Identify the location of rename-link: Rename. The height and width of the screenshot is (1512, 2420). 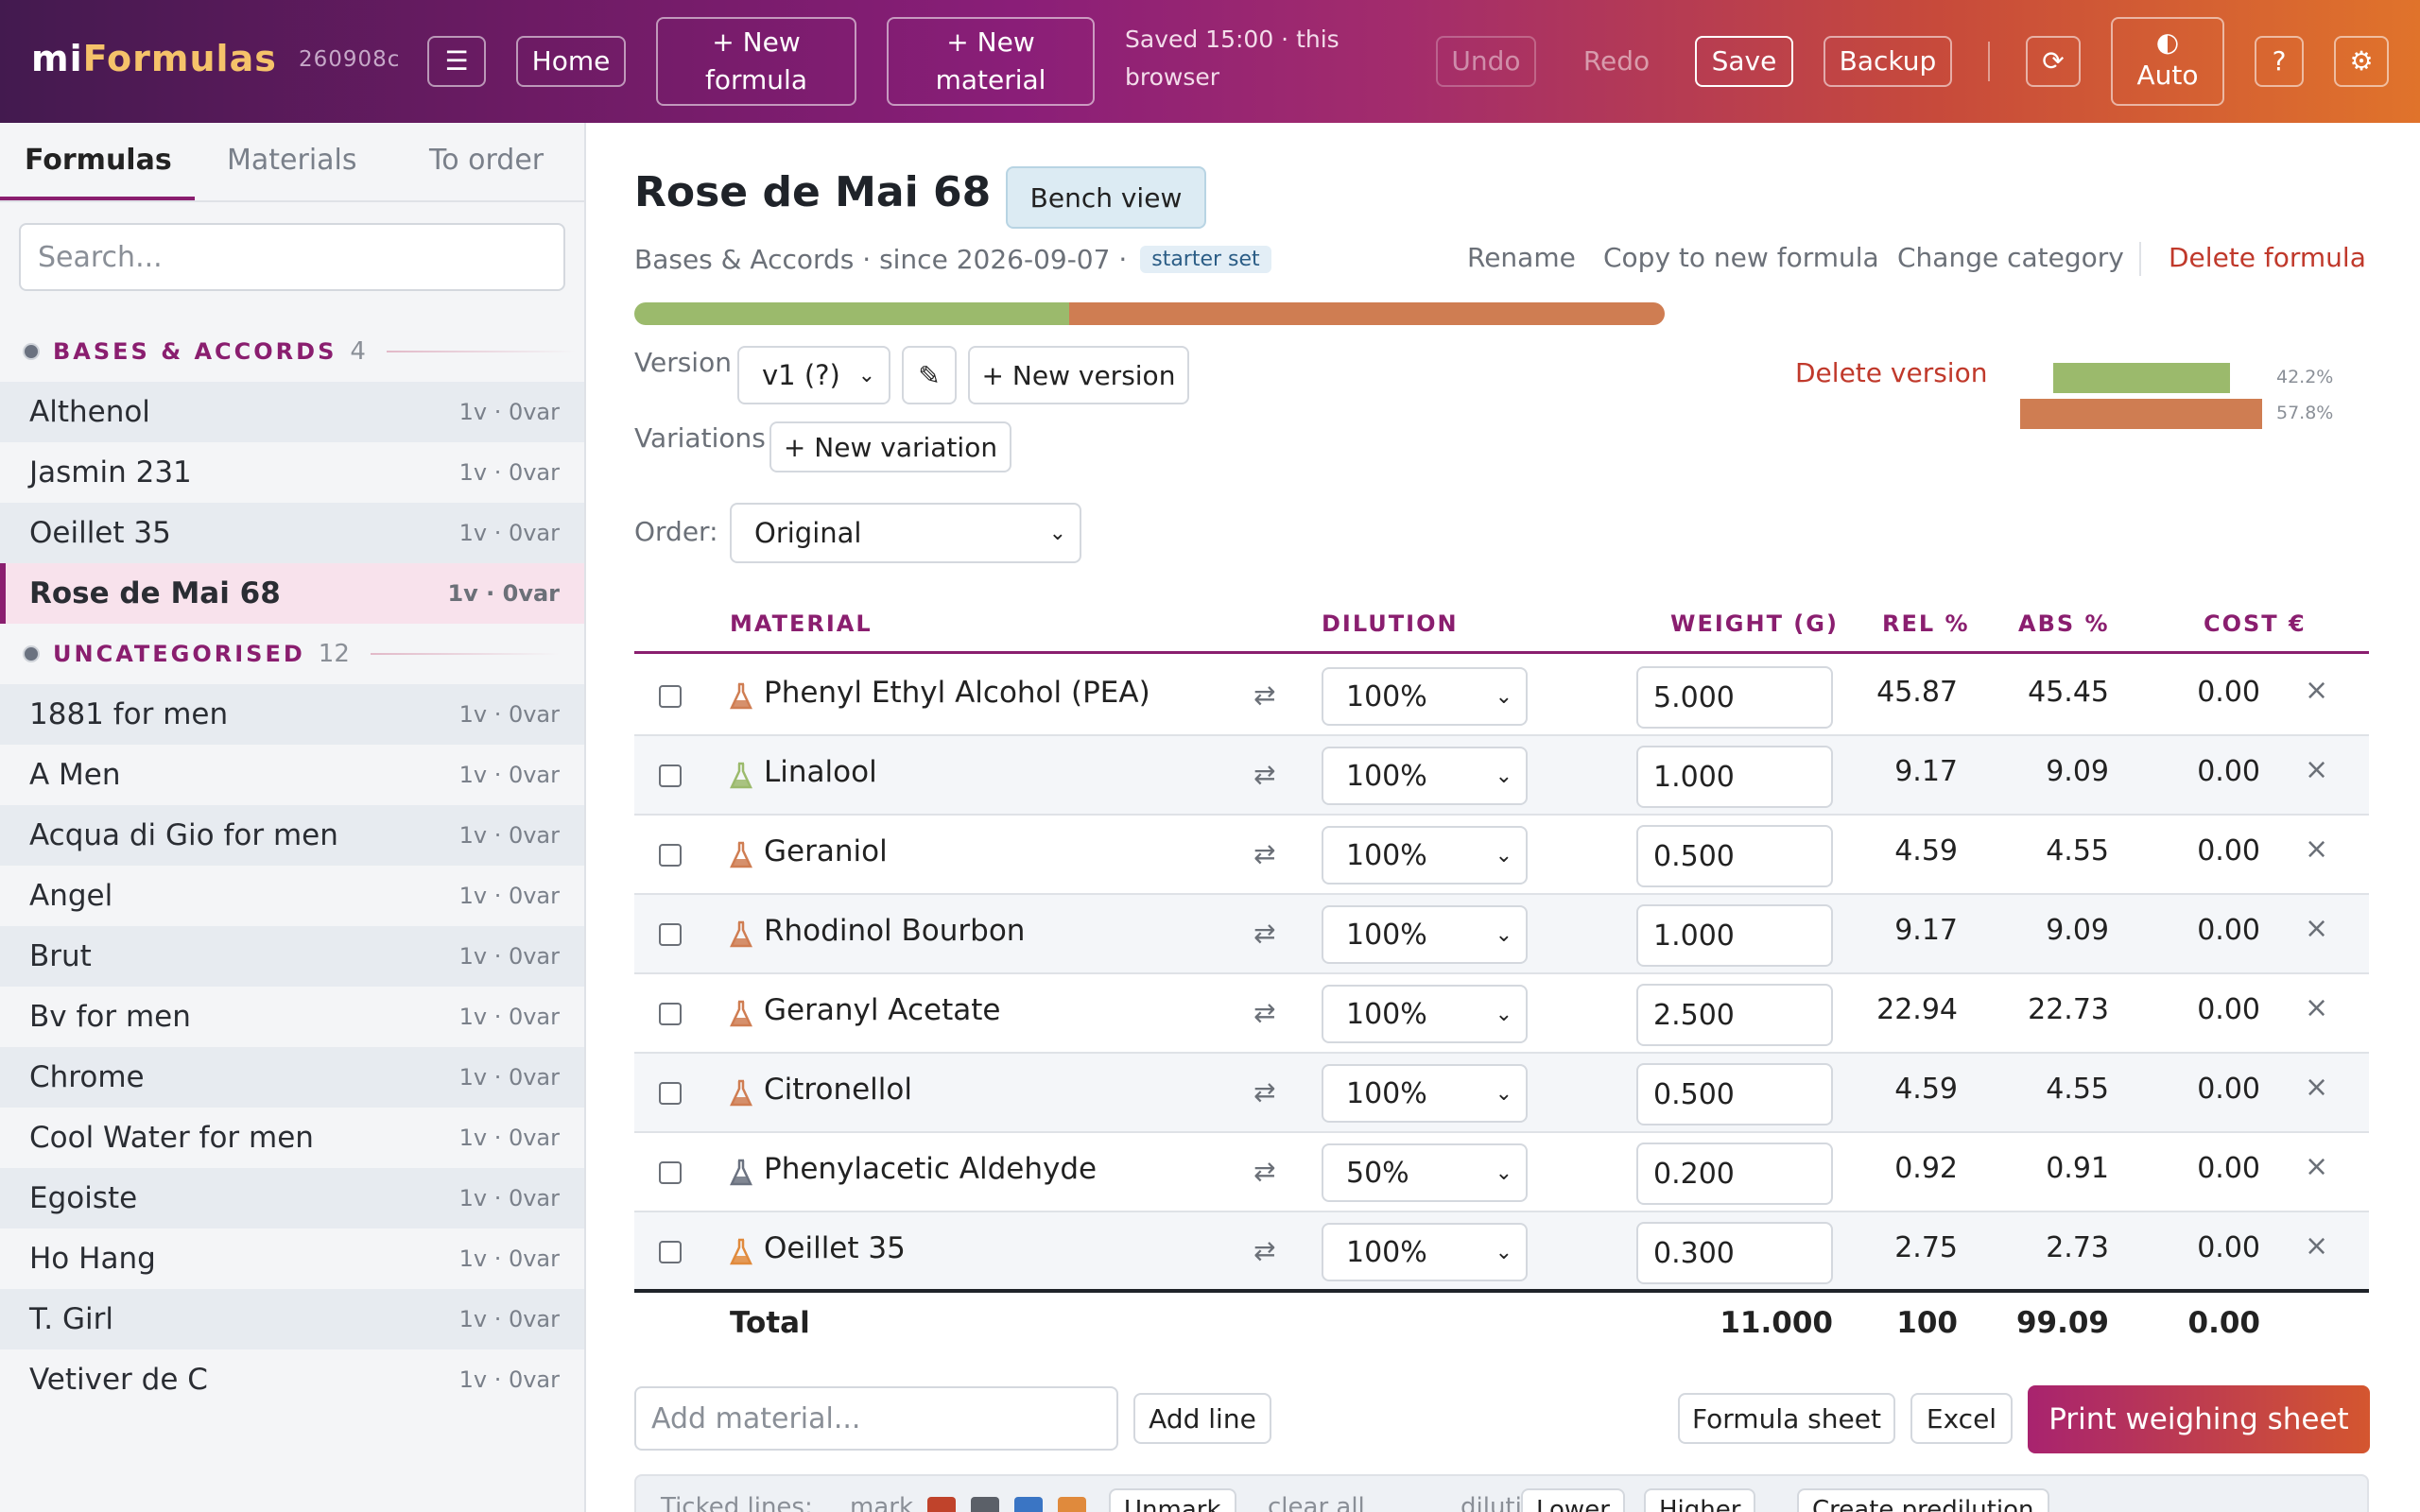
(1521, 257).